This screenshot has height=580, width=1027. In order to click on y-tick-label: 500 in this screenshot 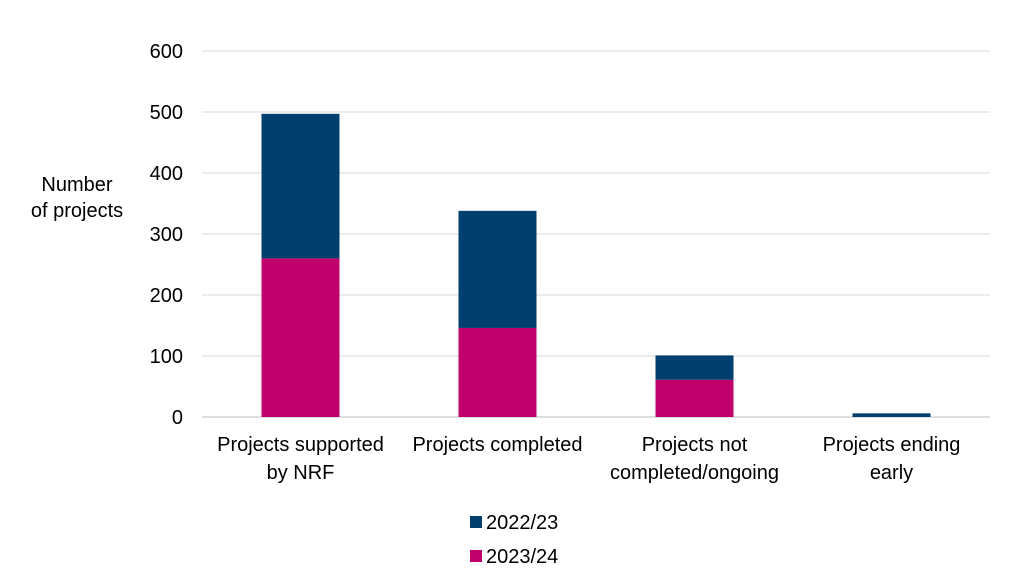, I will do `click(166, 113)`.